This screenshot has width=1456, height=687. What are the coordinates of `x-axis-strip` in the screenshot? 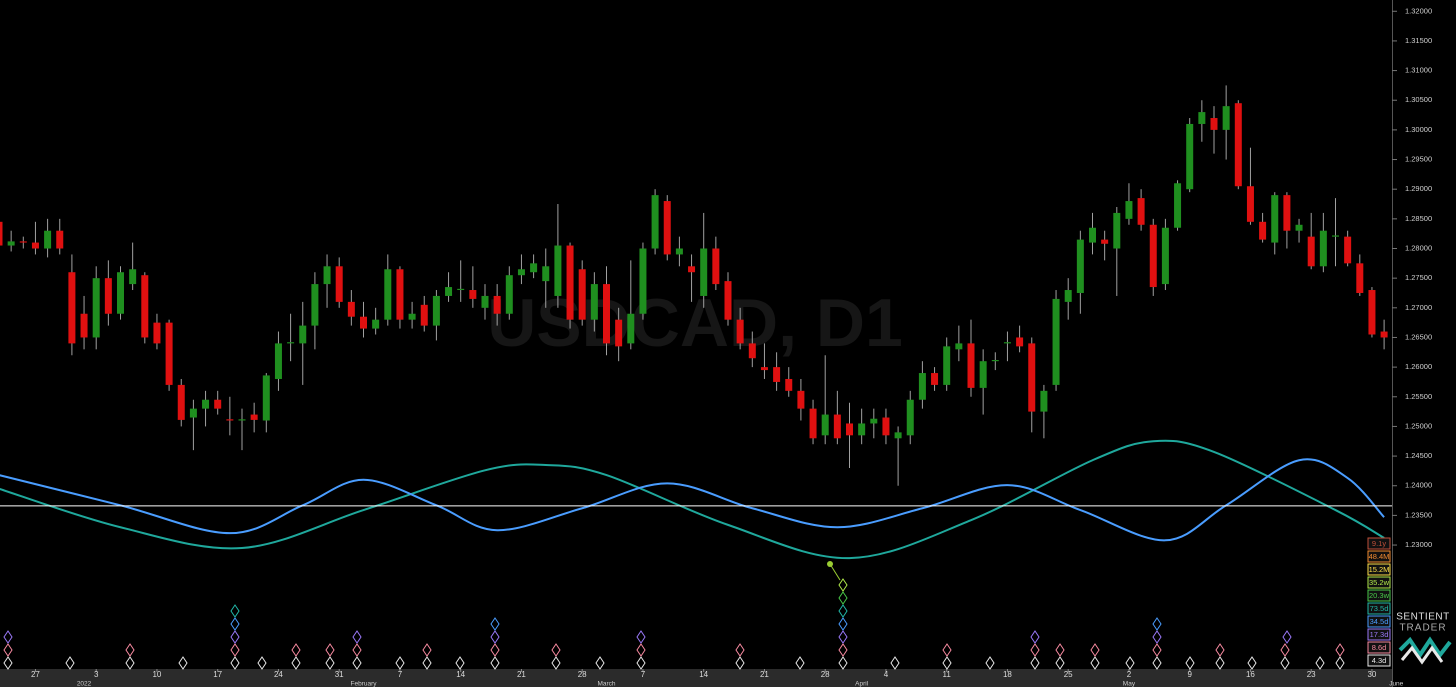 It's located at (696, 678).